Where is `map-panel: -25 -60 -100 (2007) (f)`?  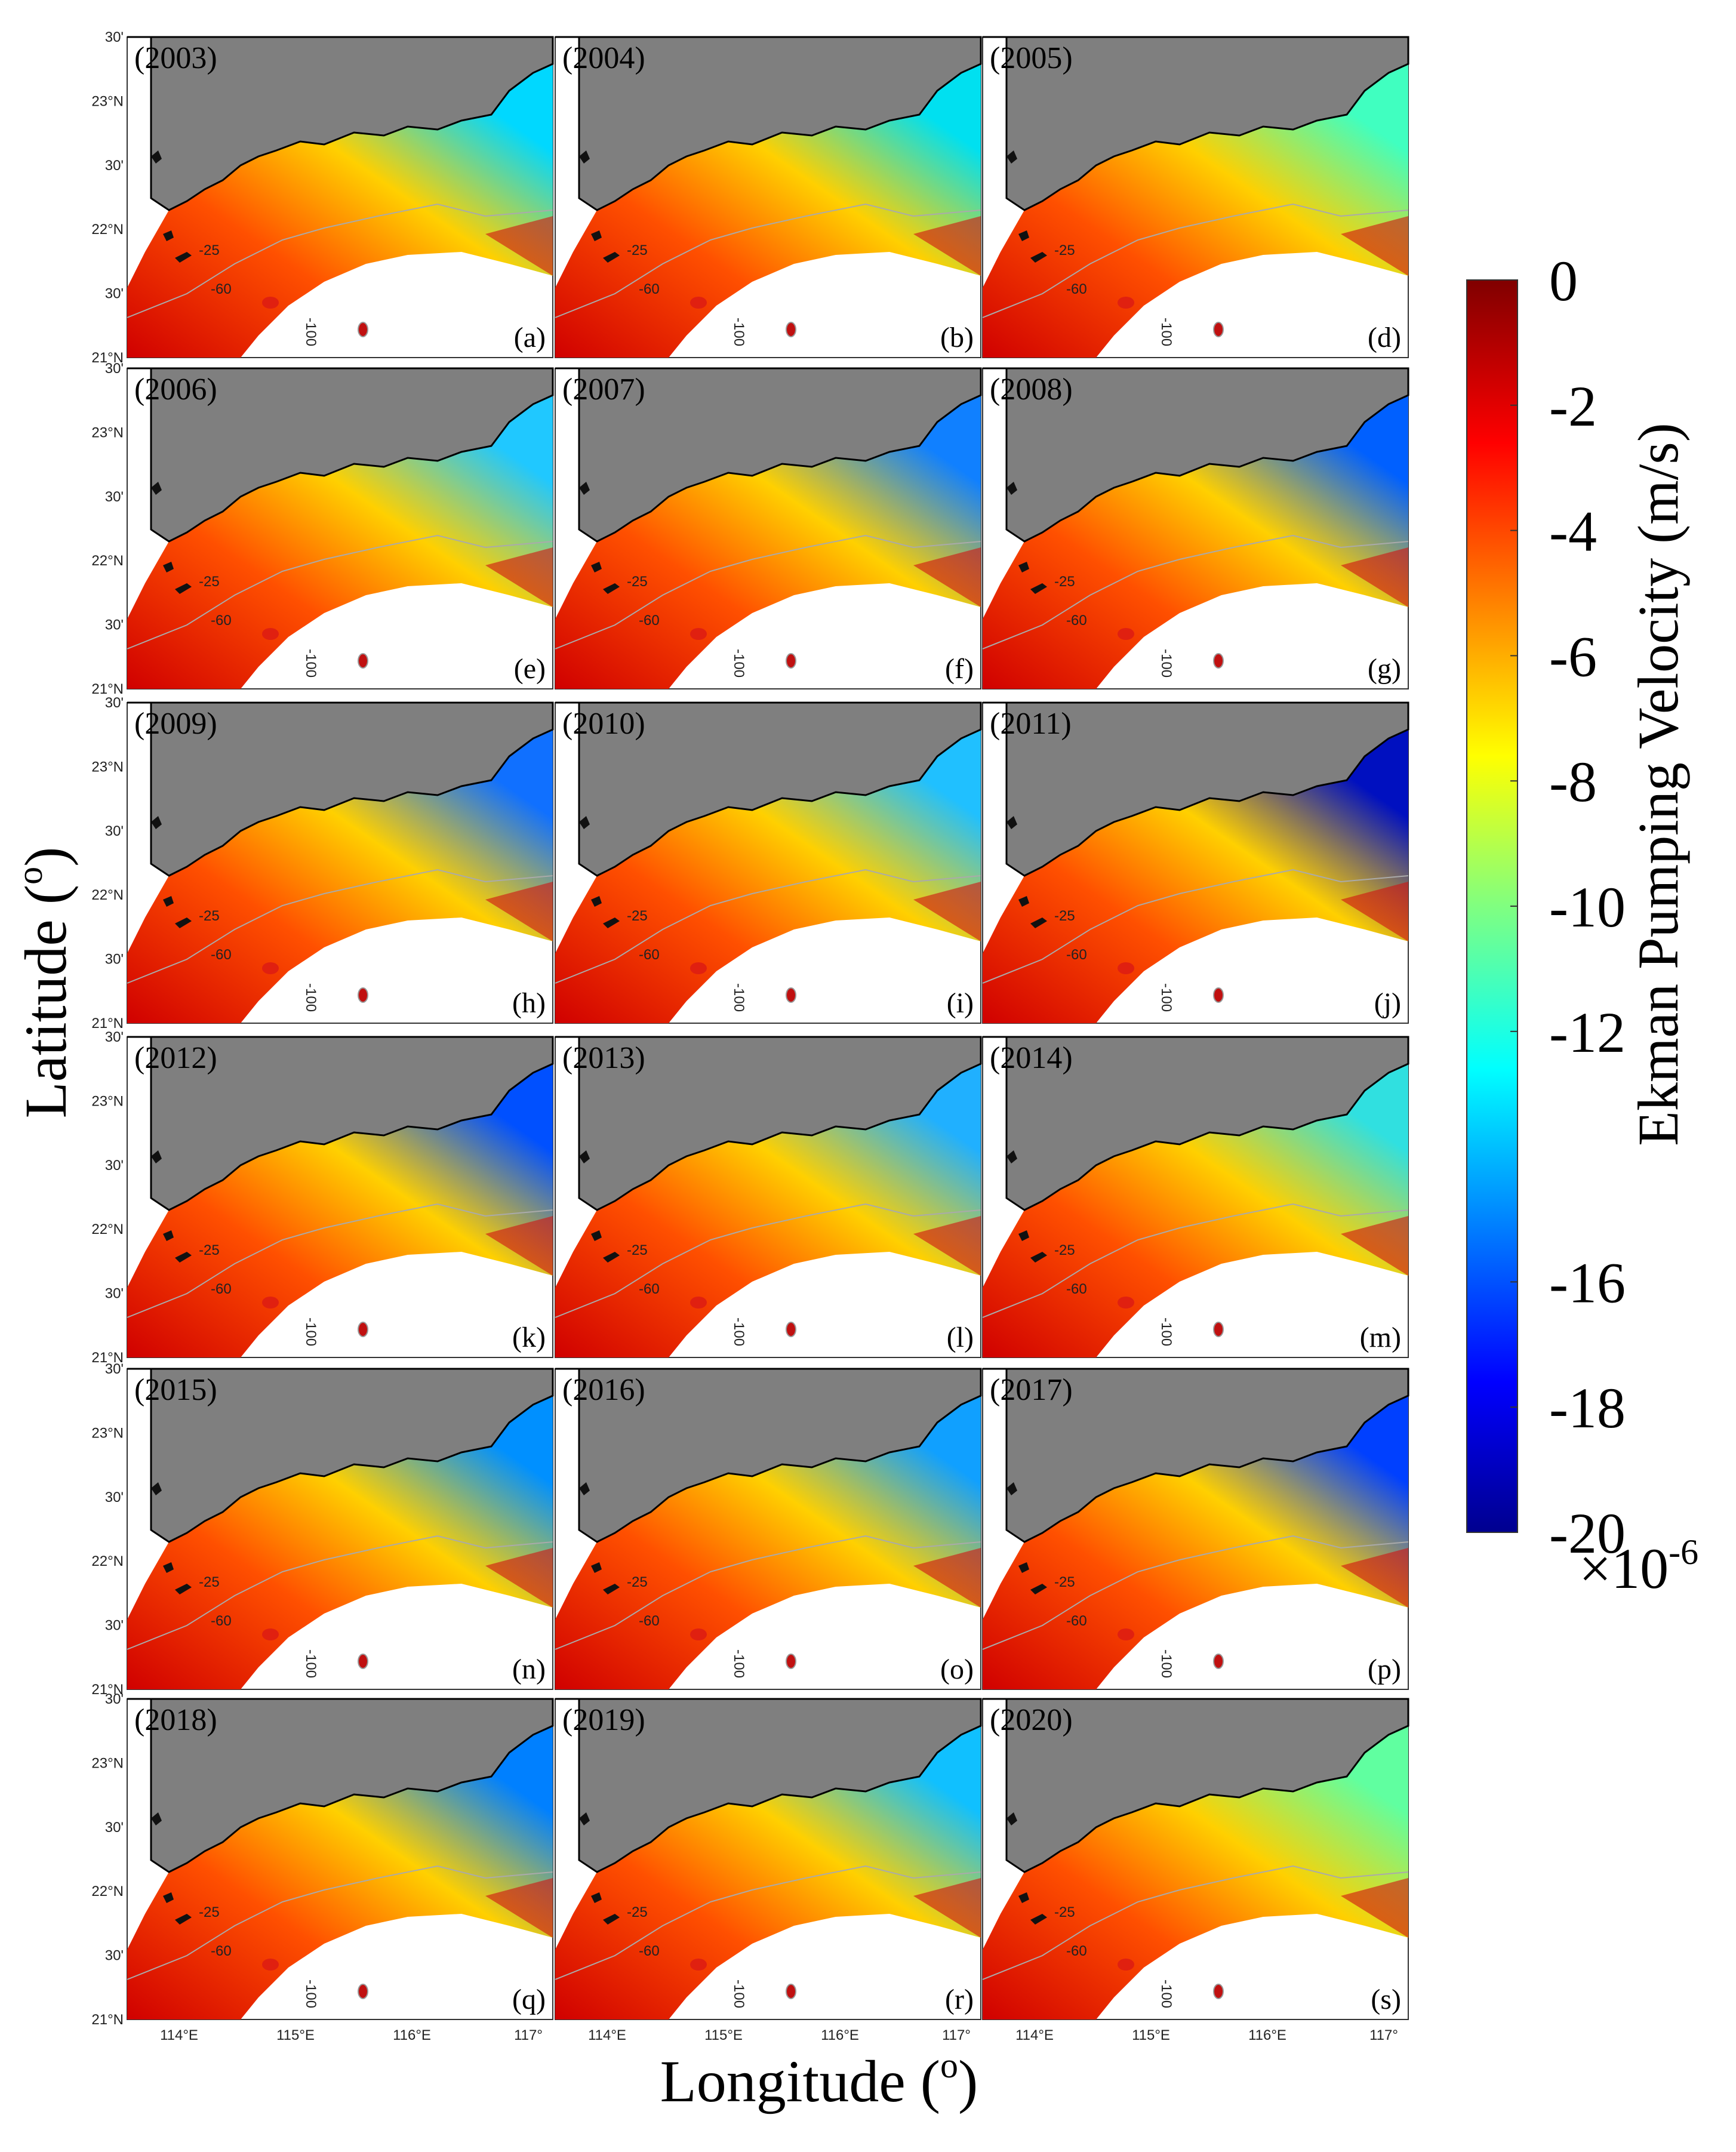 map-panel: -25 -60 -100 (2007) (f) is located at coordinates (768, 528).